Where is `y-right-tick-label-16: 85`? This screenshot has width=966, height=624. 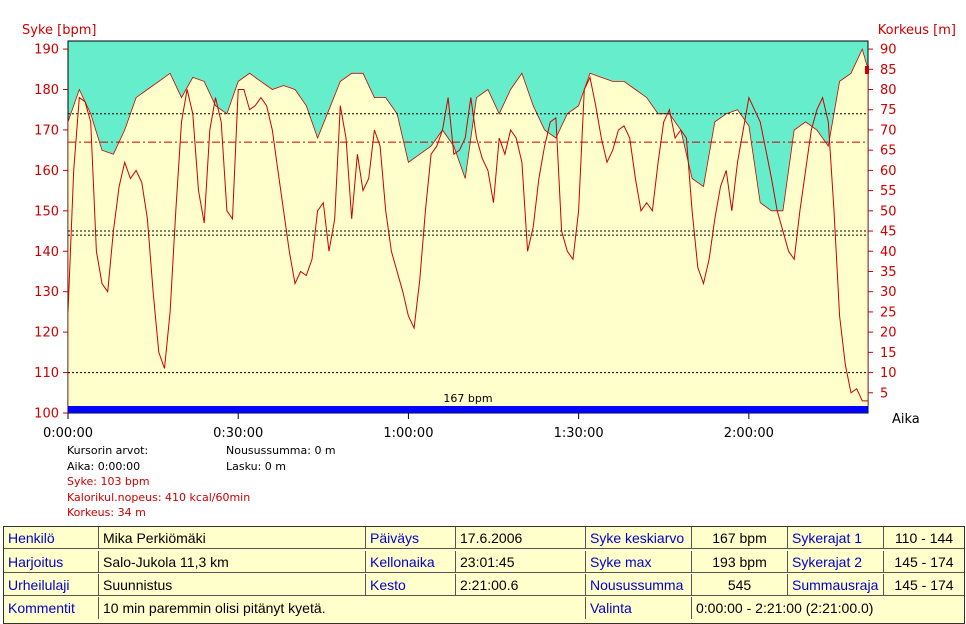
y-right-tick-label-16: 85 is located at coordinates (888, 70).